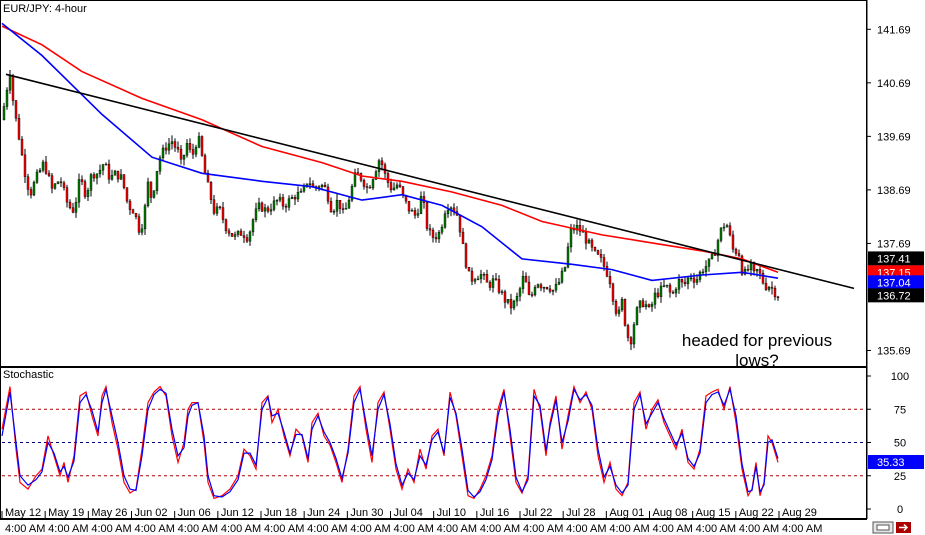  Describe the element at coordinates (894, 30) in the screenshot. I see `price-tick-label: 141.69` at that location.